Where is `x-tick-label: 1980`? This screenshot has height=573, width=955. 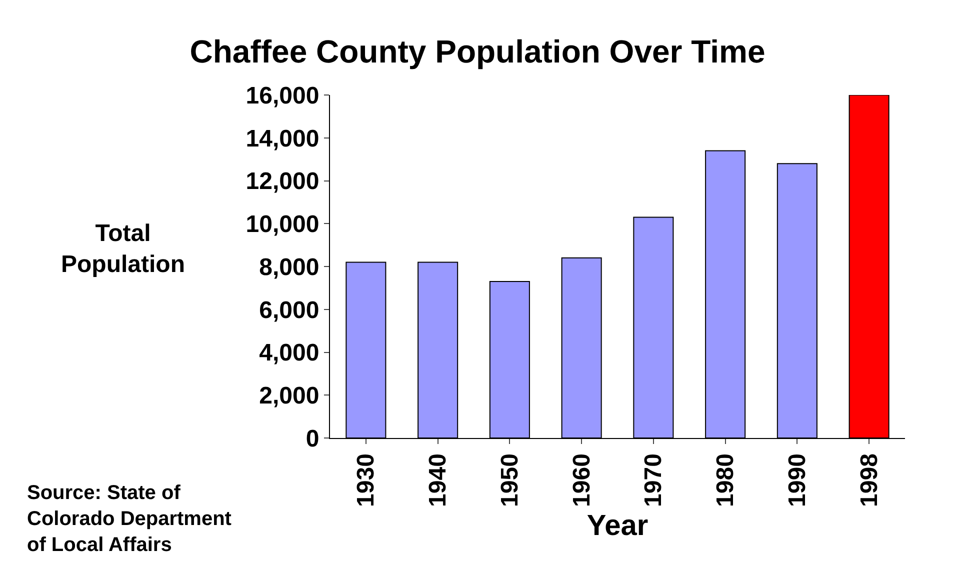 x-tick-label: 1980 is located at coordinates (726, 480).